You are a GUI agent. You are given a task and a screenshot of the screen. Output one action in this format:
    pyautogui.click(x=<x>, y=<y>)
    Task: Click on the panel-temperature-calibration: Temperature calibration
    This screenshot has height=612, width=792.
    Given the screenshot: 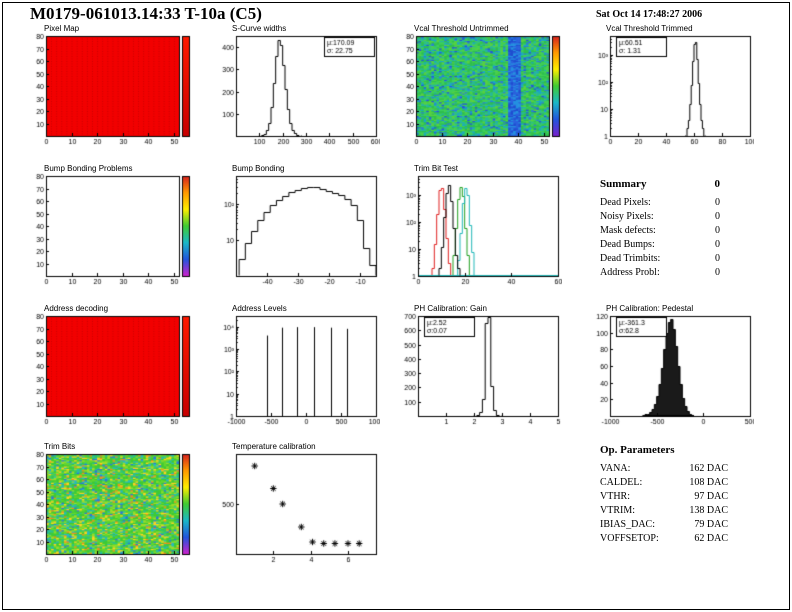 What is the action you would take?
    pyautogui.click(x=300, y=504)
    